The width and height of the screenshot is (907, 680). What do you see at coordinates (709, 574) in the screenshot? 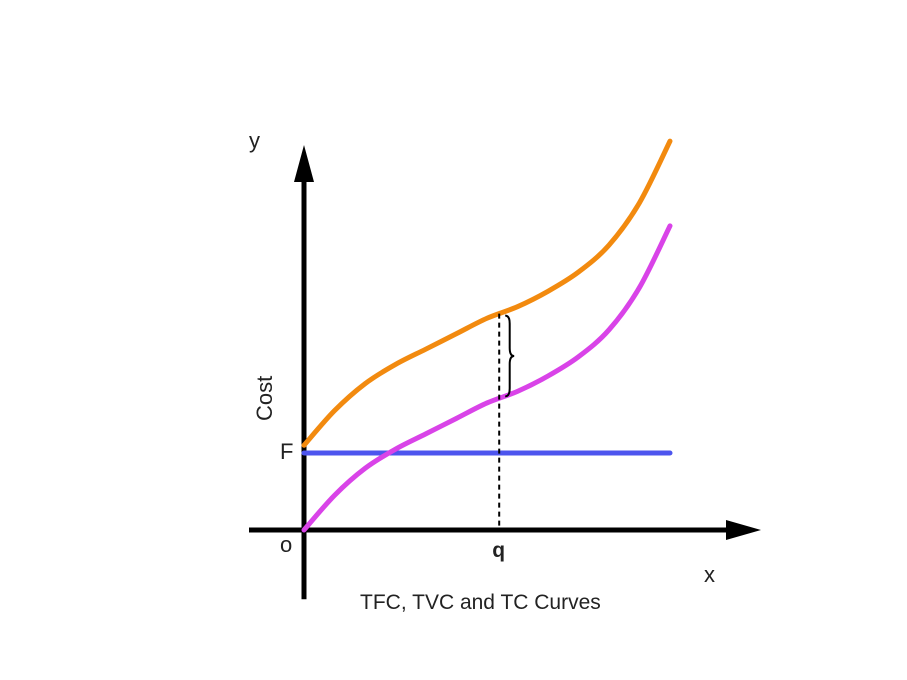
I see `x-axis-label: x` at bounding box center [709, 574].